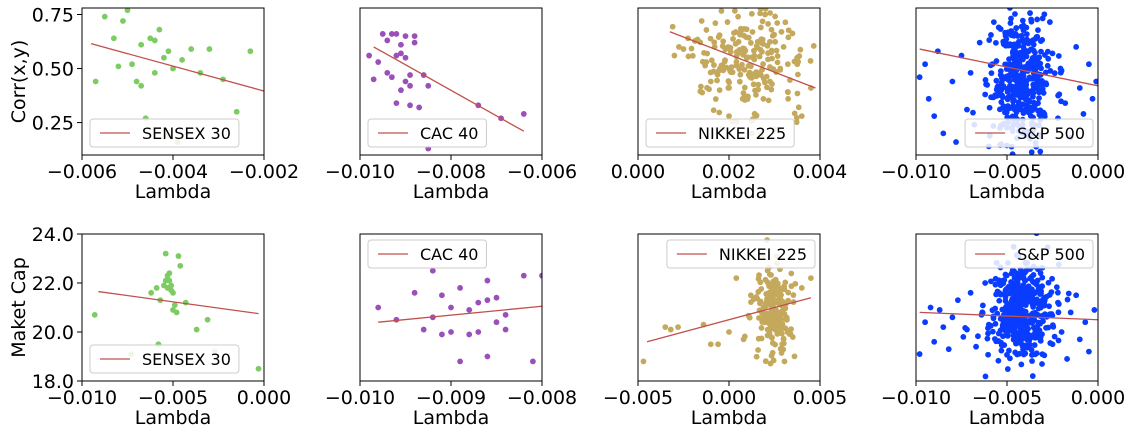  What do you see at coordinates (729, 172) in the screenshot?
I see `x-tick-label: 0.002` at bounding box center [729, 172].